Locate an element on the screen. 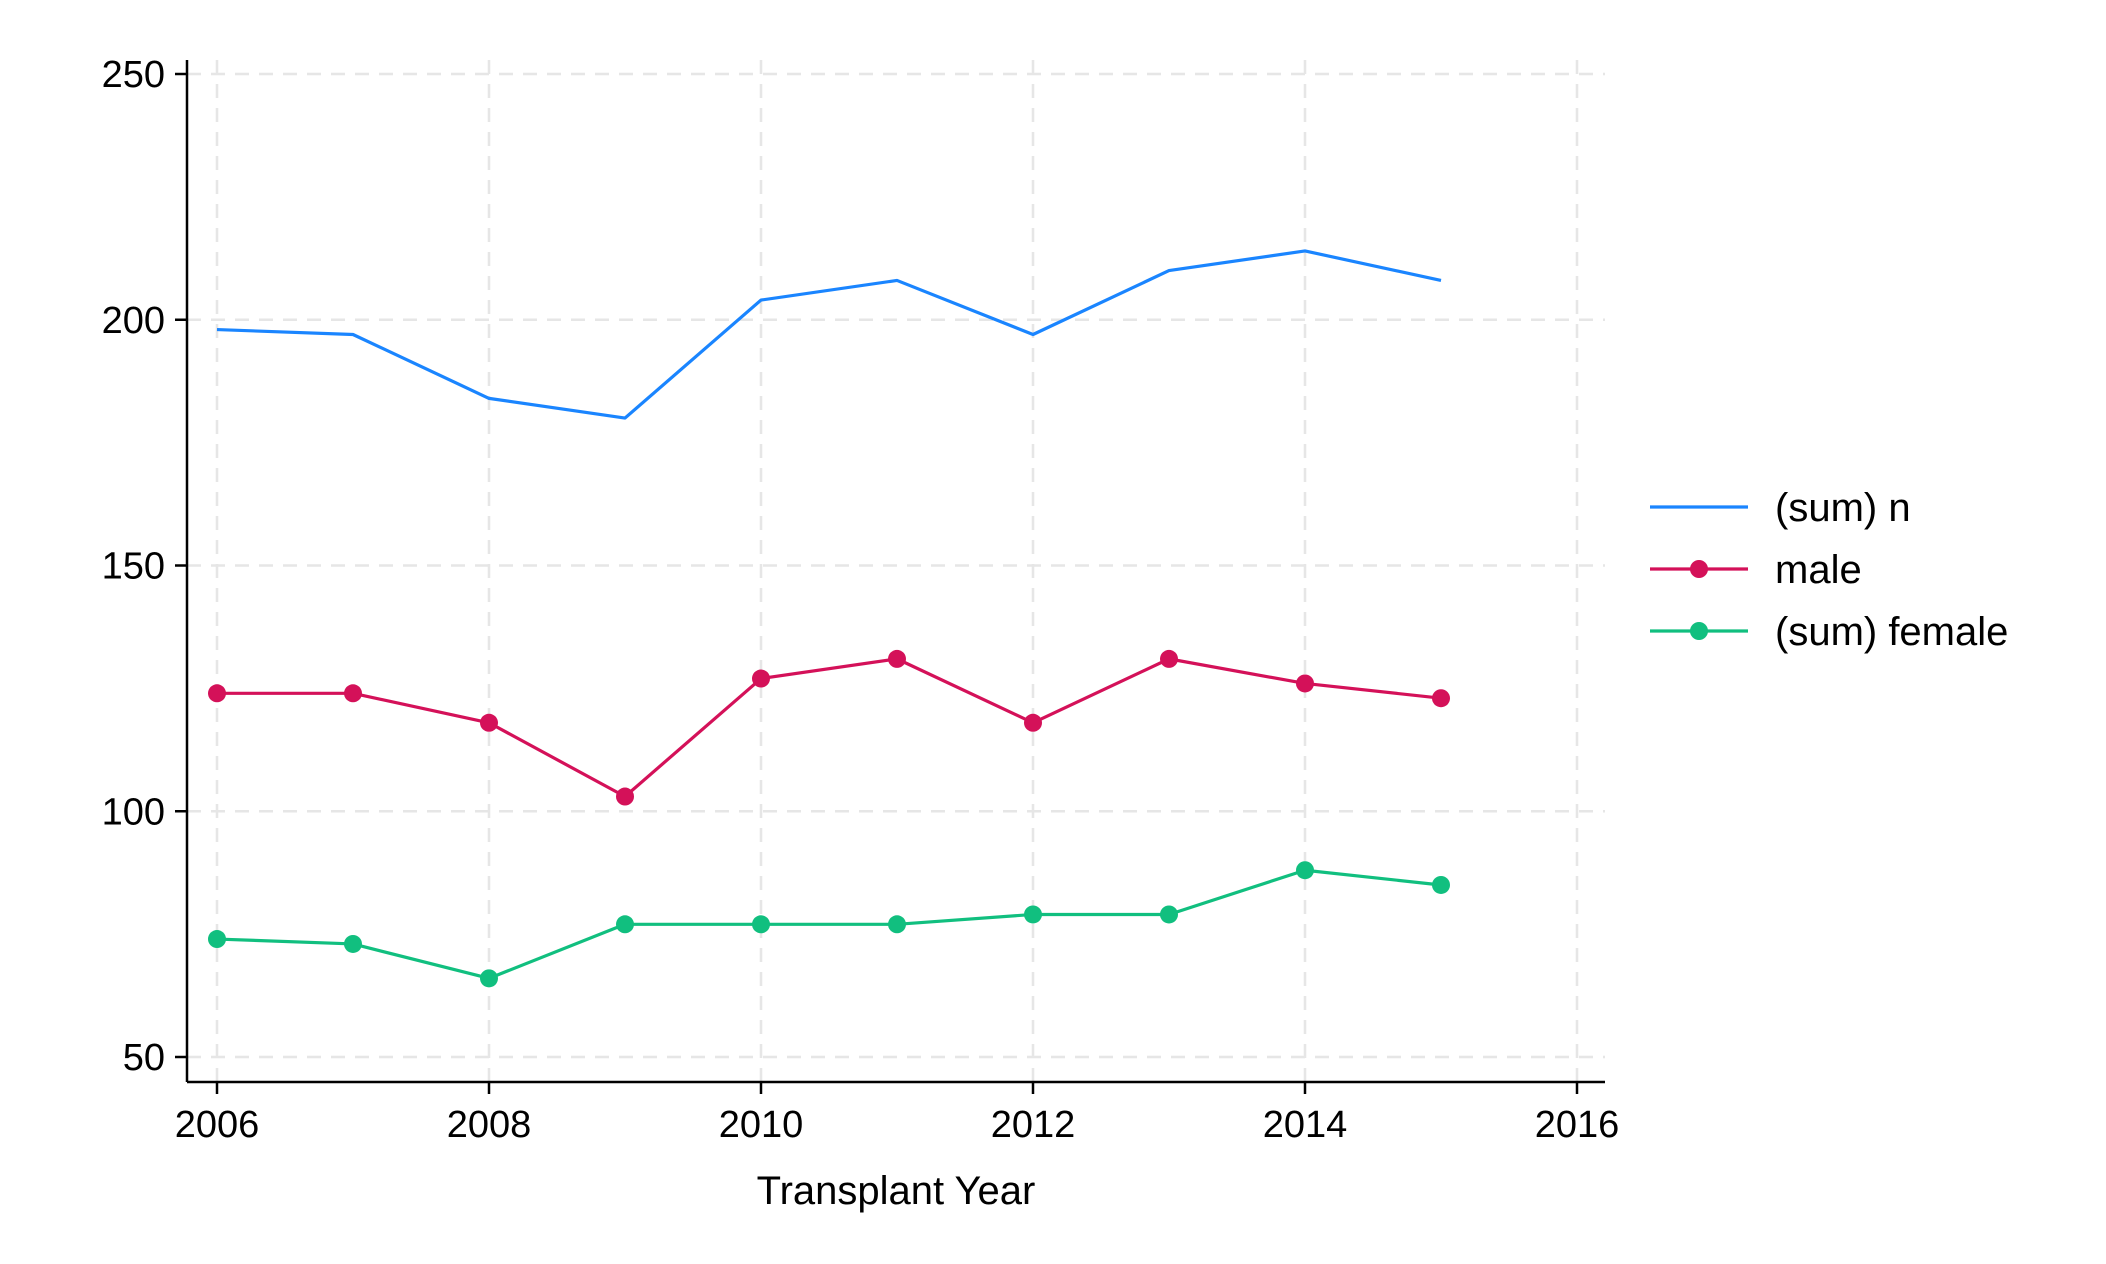 The width and height of the screenshot is (2106, 1264). x-tick-label: 2016 is located at coordinates (1577, 1125).